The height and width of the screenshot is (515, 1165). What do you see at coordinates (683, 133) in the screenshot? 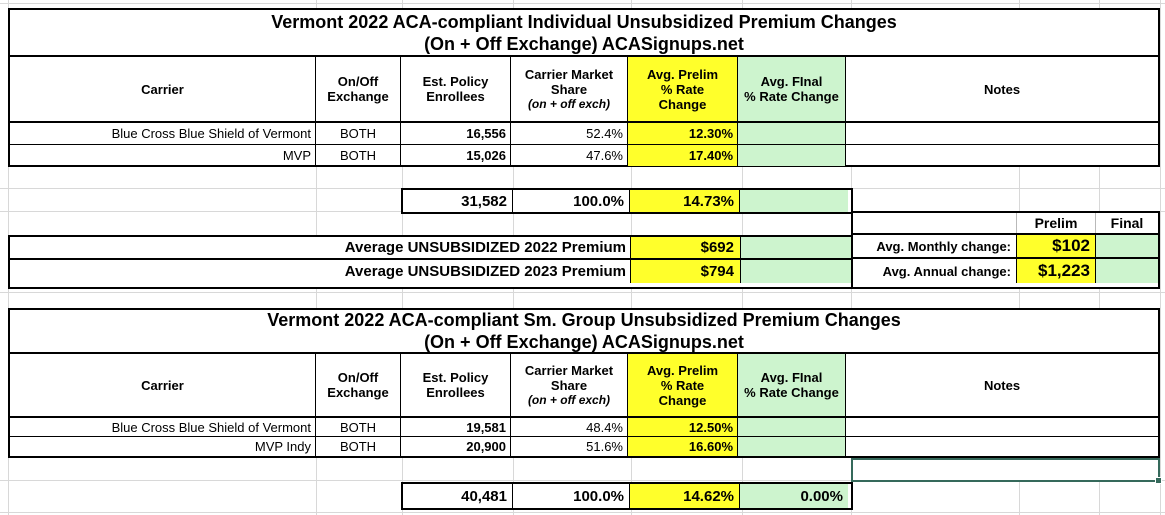
I see `cell-prelim-rate: 12.30%` at bounding box center [683, 133].